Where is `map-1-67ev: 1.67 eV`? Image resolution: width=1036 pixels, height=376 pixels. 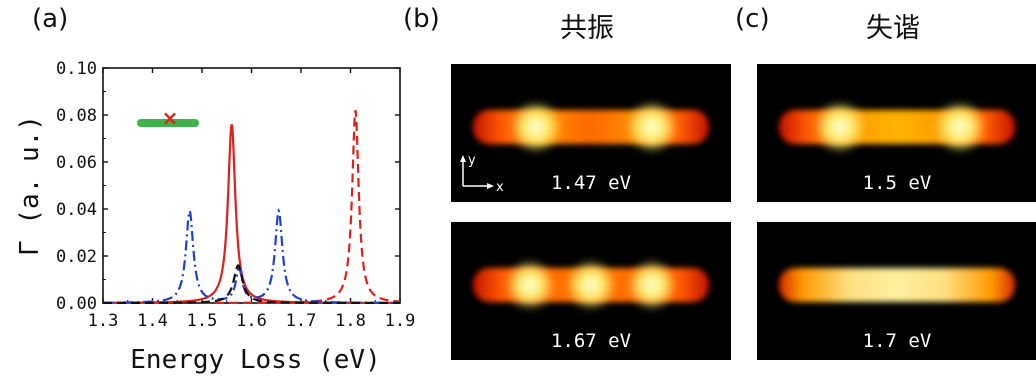 map-1-67ev: 1.67 eV is located at coordinates (591, 291).